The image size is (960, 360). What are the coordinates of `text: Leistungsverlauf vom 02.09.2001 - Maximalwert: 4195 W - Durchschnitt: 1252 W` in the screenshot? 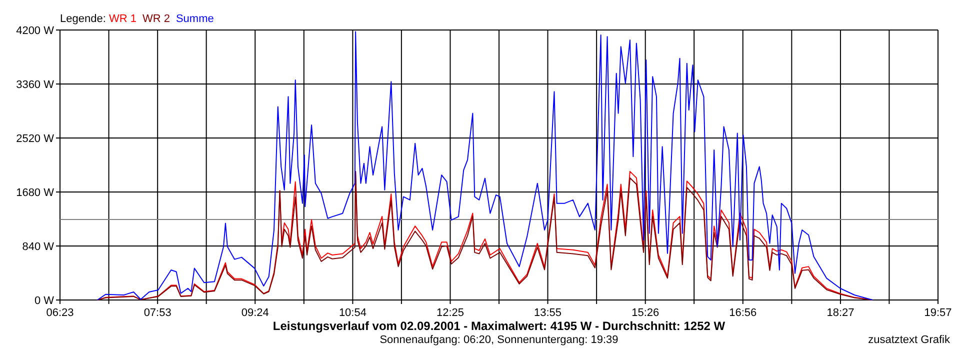 It's located at (499, 326).